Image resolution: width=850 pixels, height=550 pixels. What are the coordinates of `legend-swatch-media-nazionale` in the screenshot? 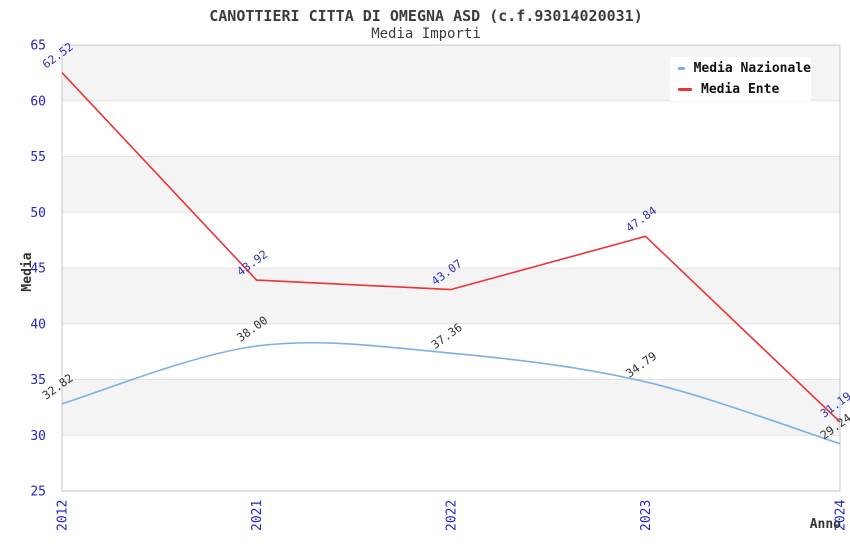 It's located at (681, 68).